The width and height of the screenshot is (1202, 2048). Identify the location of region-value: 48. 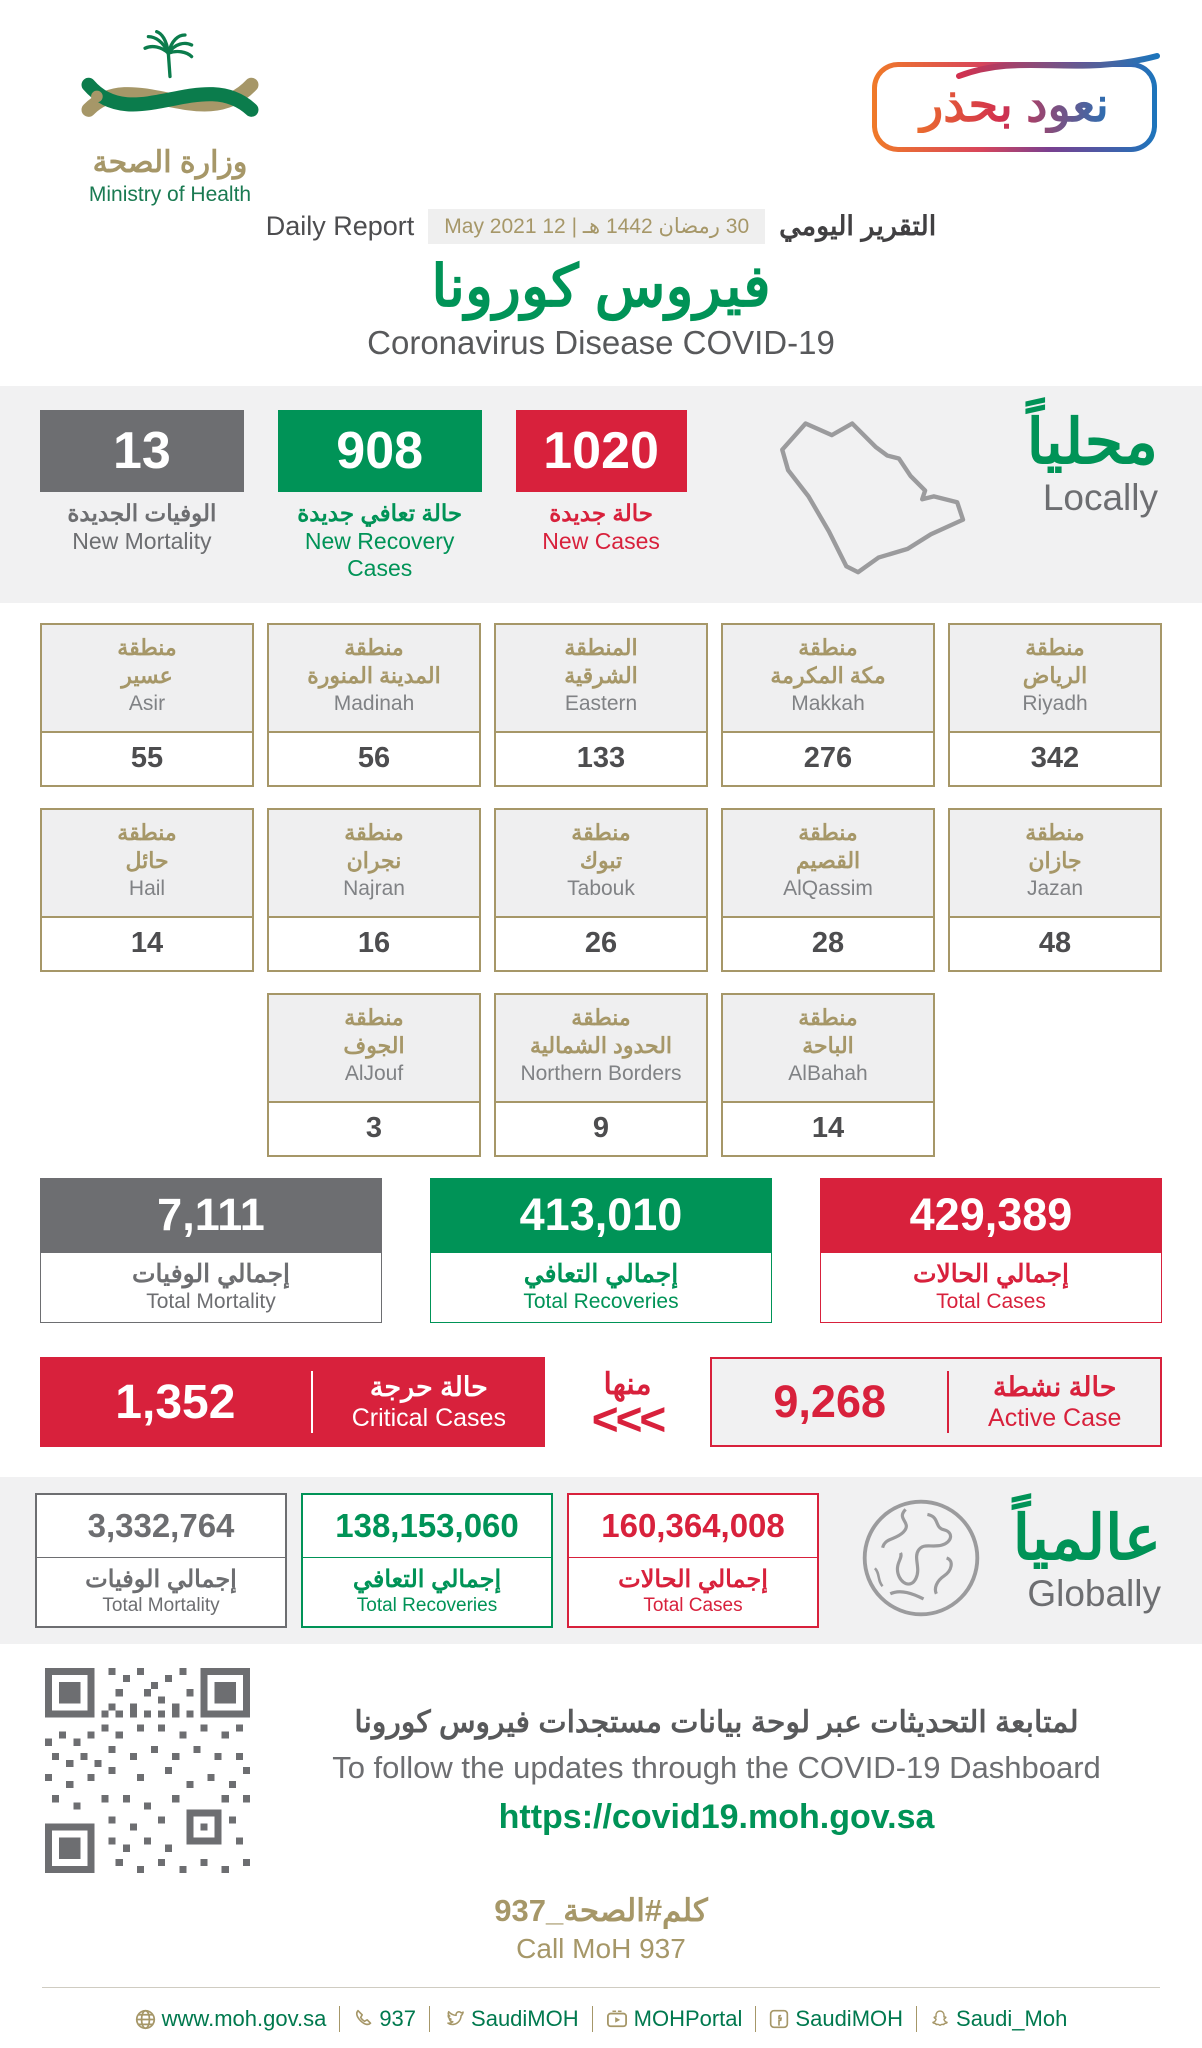
(1055, 943).